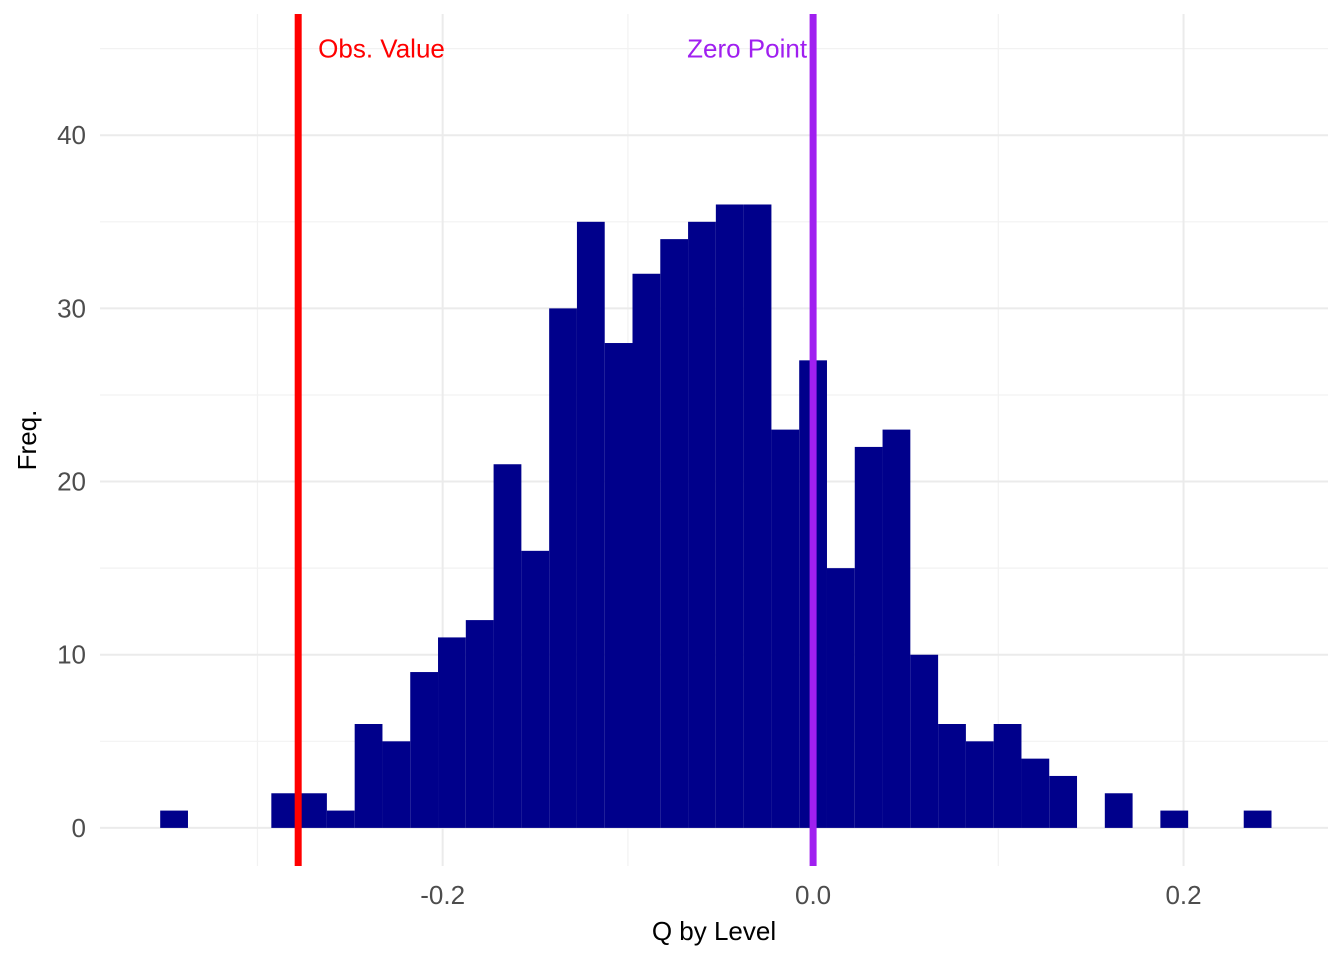  What do you see at coordinates (442, 895) in the screenshot?
I see `x-tick-label: -0.2` at bounding box center [442, 895].